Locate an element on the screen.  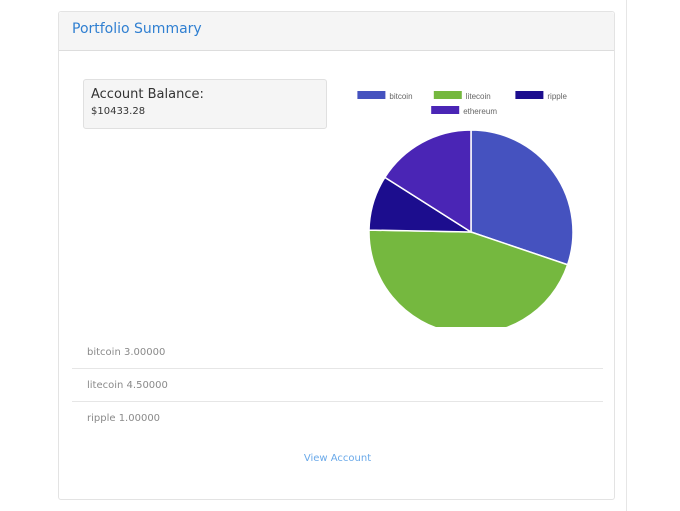
chart-slices is located at coordinates (471, 228).